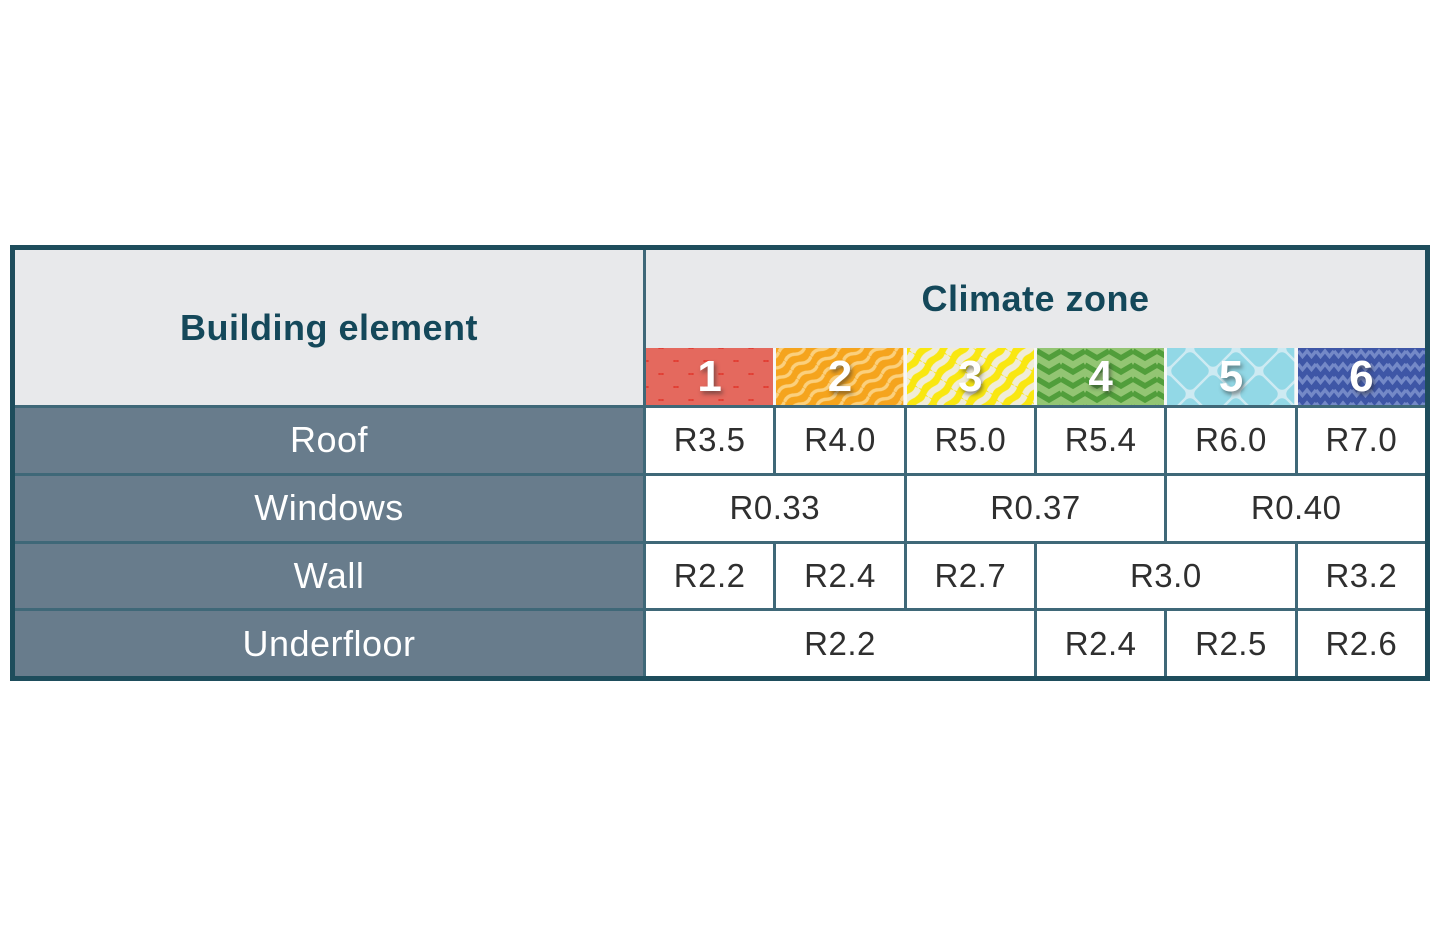 This screenshot has width=1440, height=928. I want to click on zone-5-header: 5, so click(1231, 376).